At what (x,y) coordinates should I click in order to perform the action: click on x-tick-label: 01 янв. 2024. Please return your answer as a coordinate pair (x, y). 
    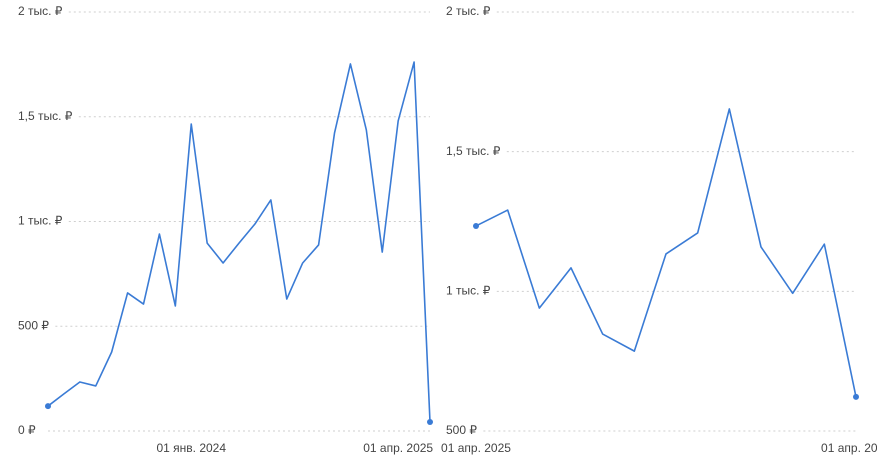
    Looking at the image, I should click on (191, 448).